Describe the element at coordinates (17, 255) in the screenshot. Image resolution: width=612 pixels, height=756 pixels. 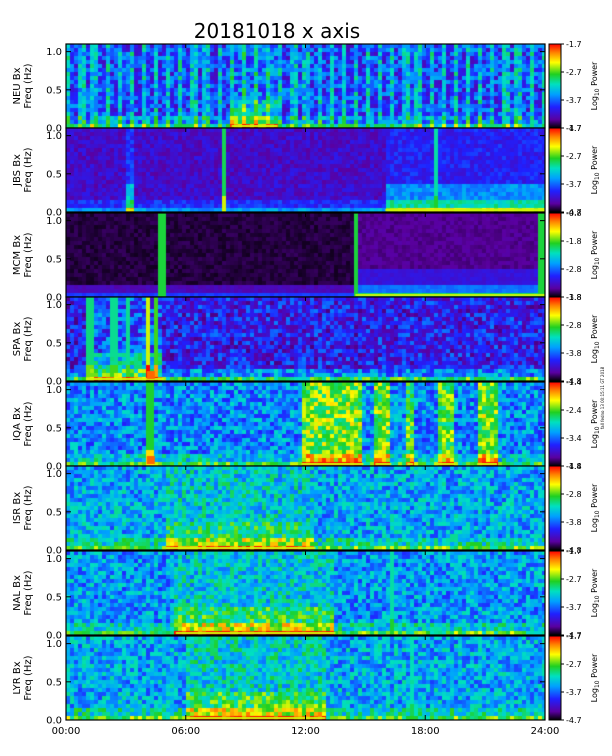
I see `y-label-station: MCM Bx` at that location.